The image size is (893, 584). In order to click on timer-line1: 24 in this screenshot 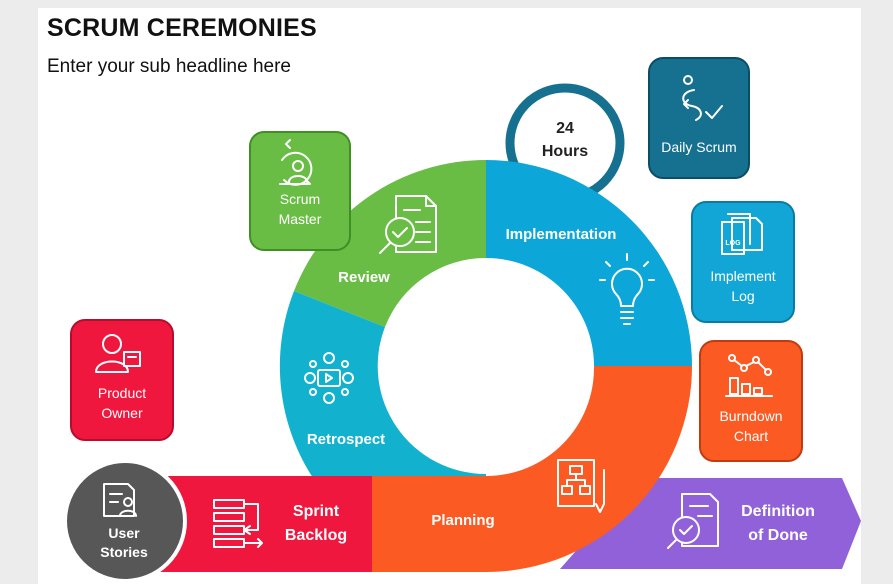, I will do `click(565, 128)`.